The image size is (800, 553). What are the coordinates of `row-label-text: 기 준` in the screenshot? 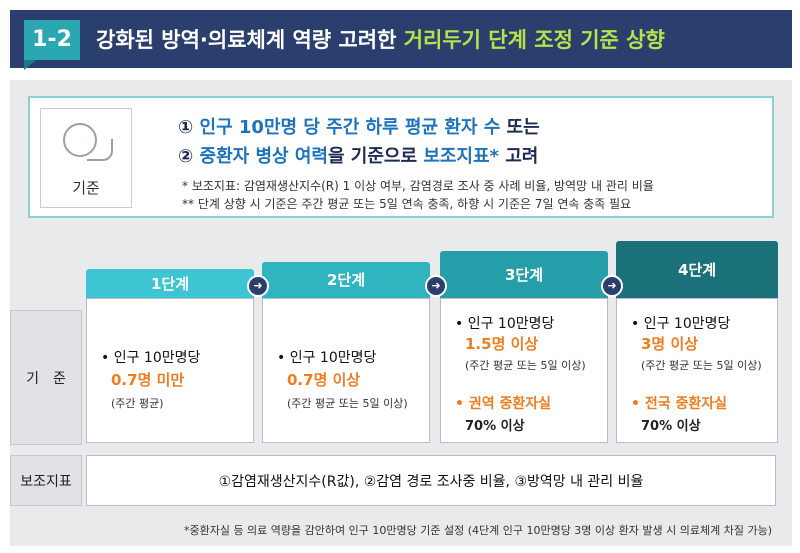 It's located at (46, 378).